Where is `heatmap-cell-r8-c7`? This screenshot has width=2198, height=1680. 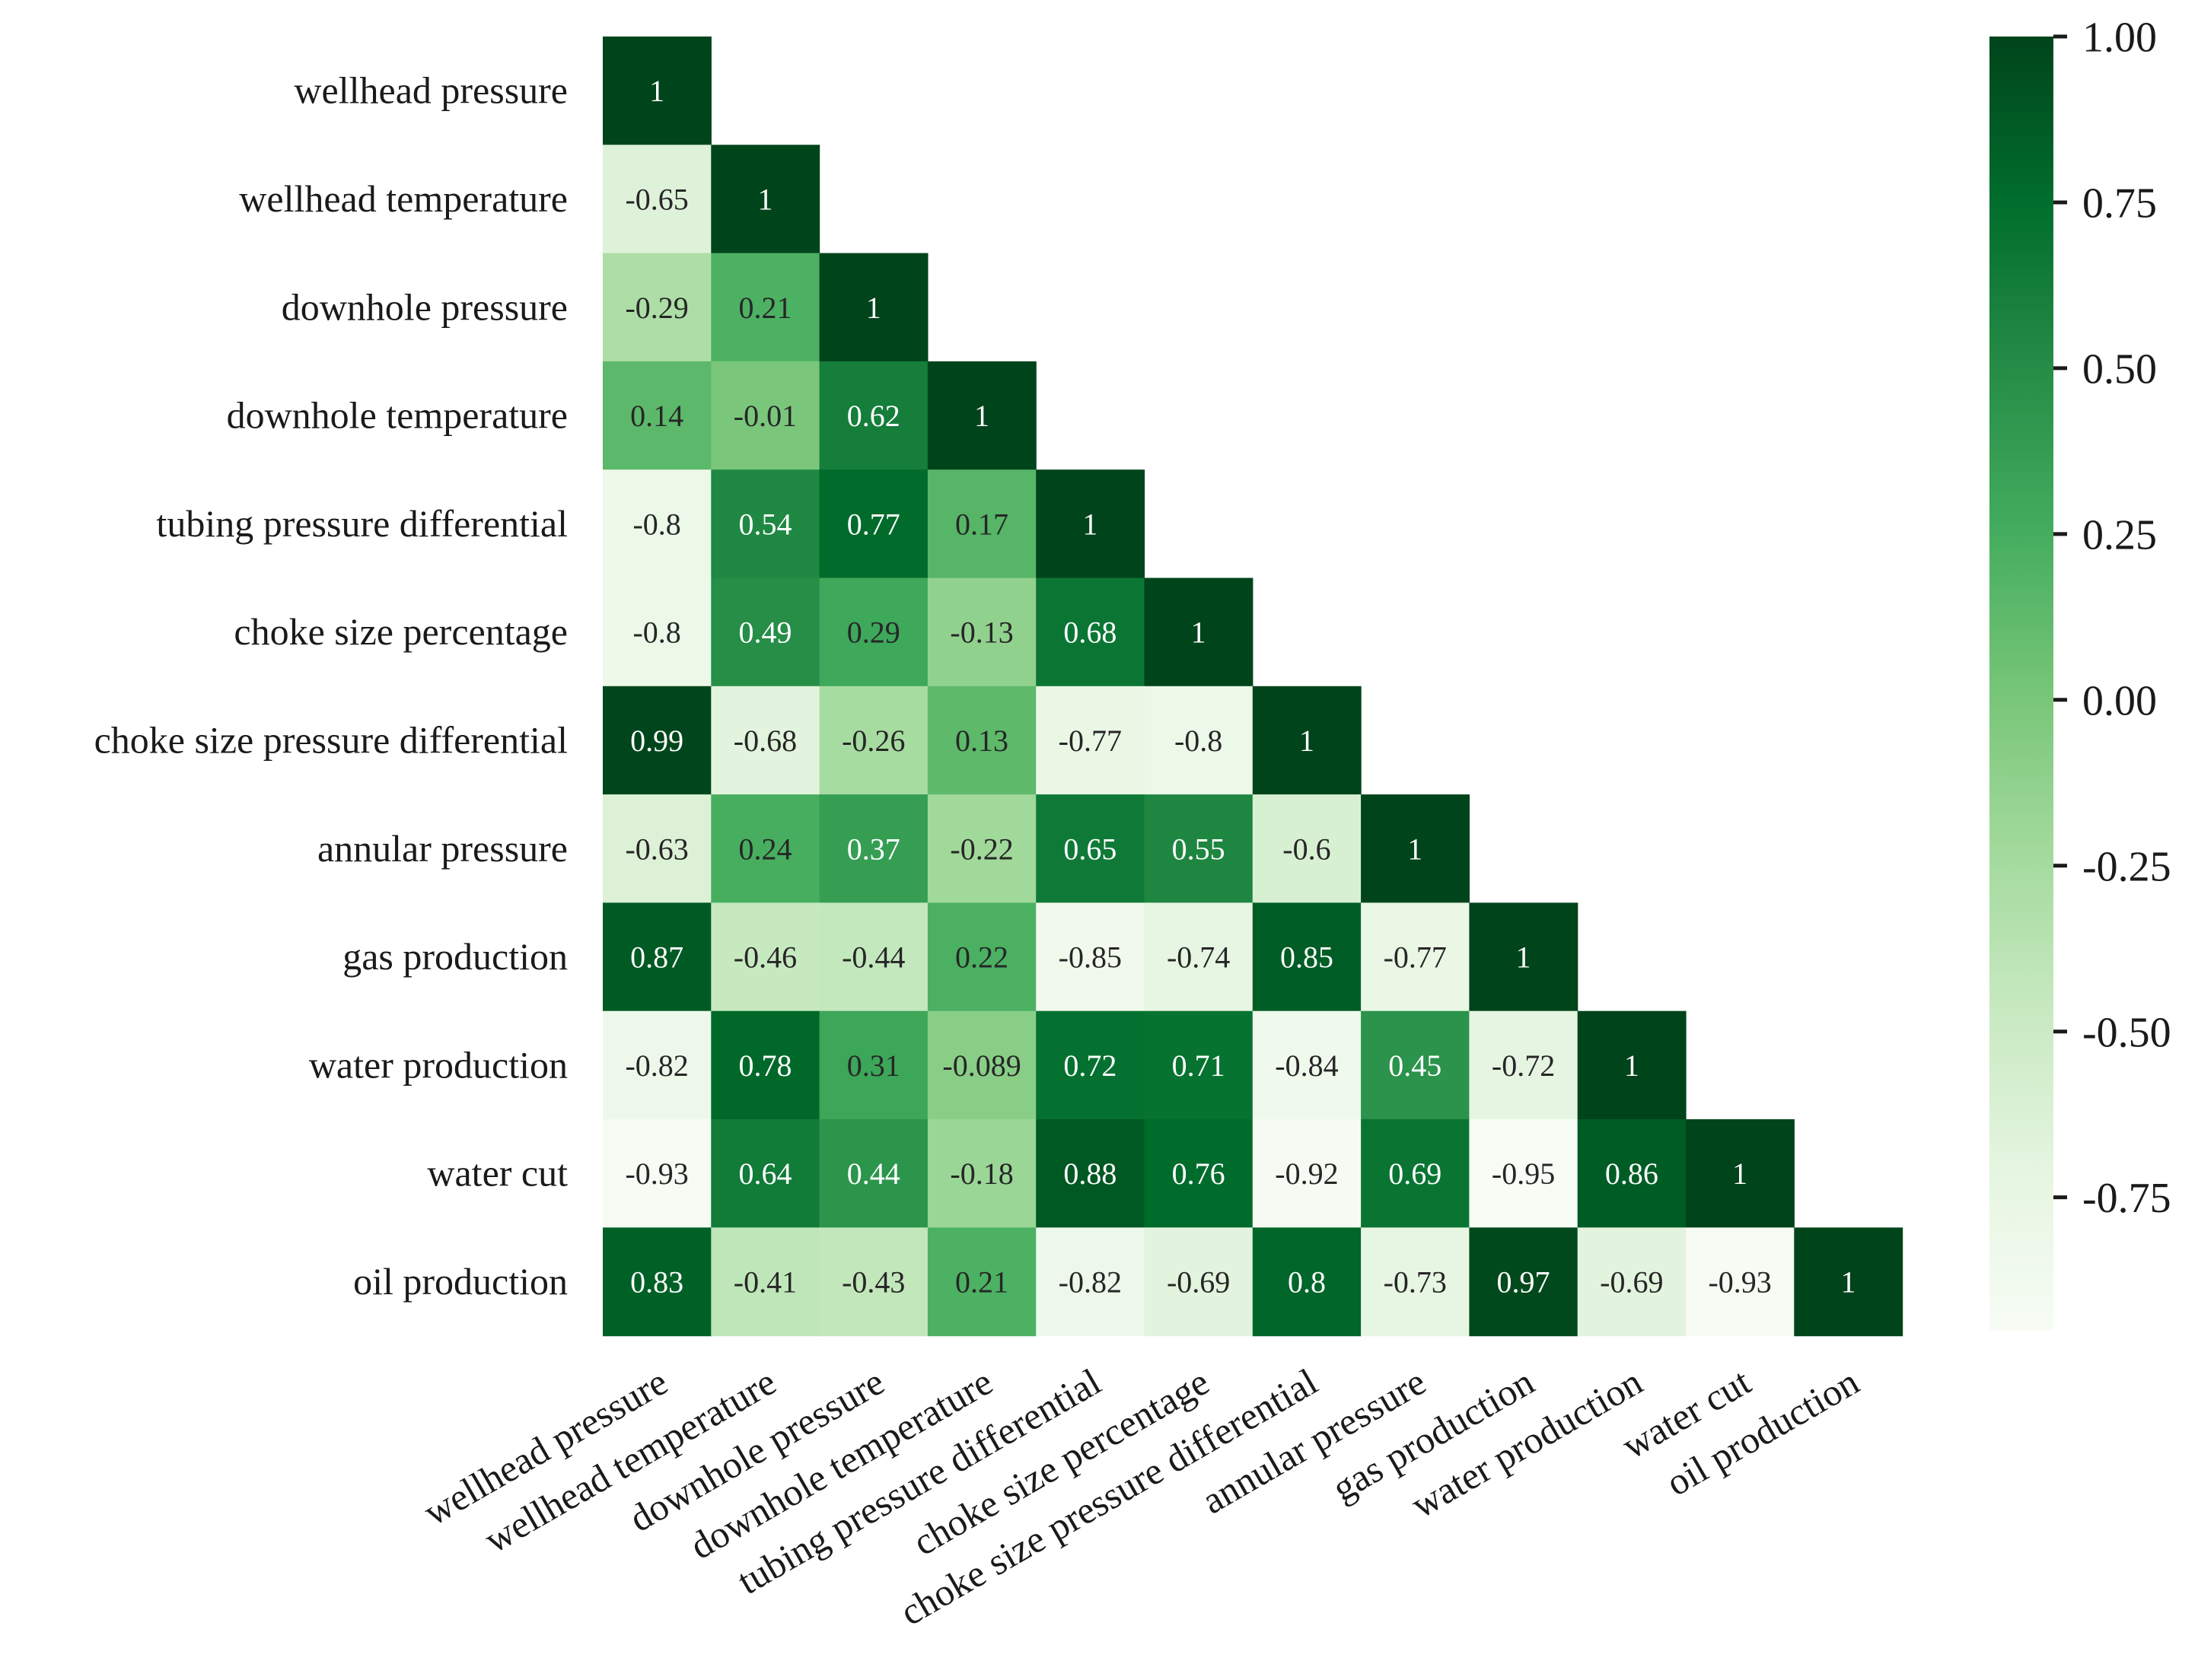 heatmap-cell-r8-c7 is located at coordinates (1416, 957).